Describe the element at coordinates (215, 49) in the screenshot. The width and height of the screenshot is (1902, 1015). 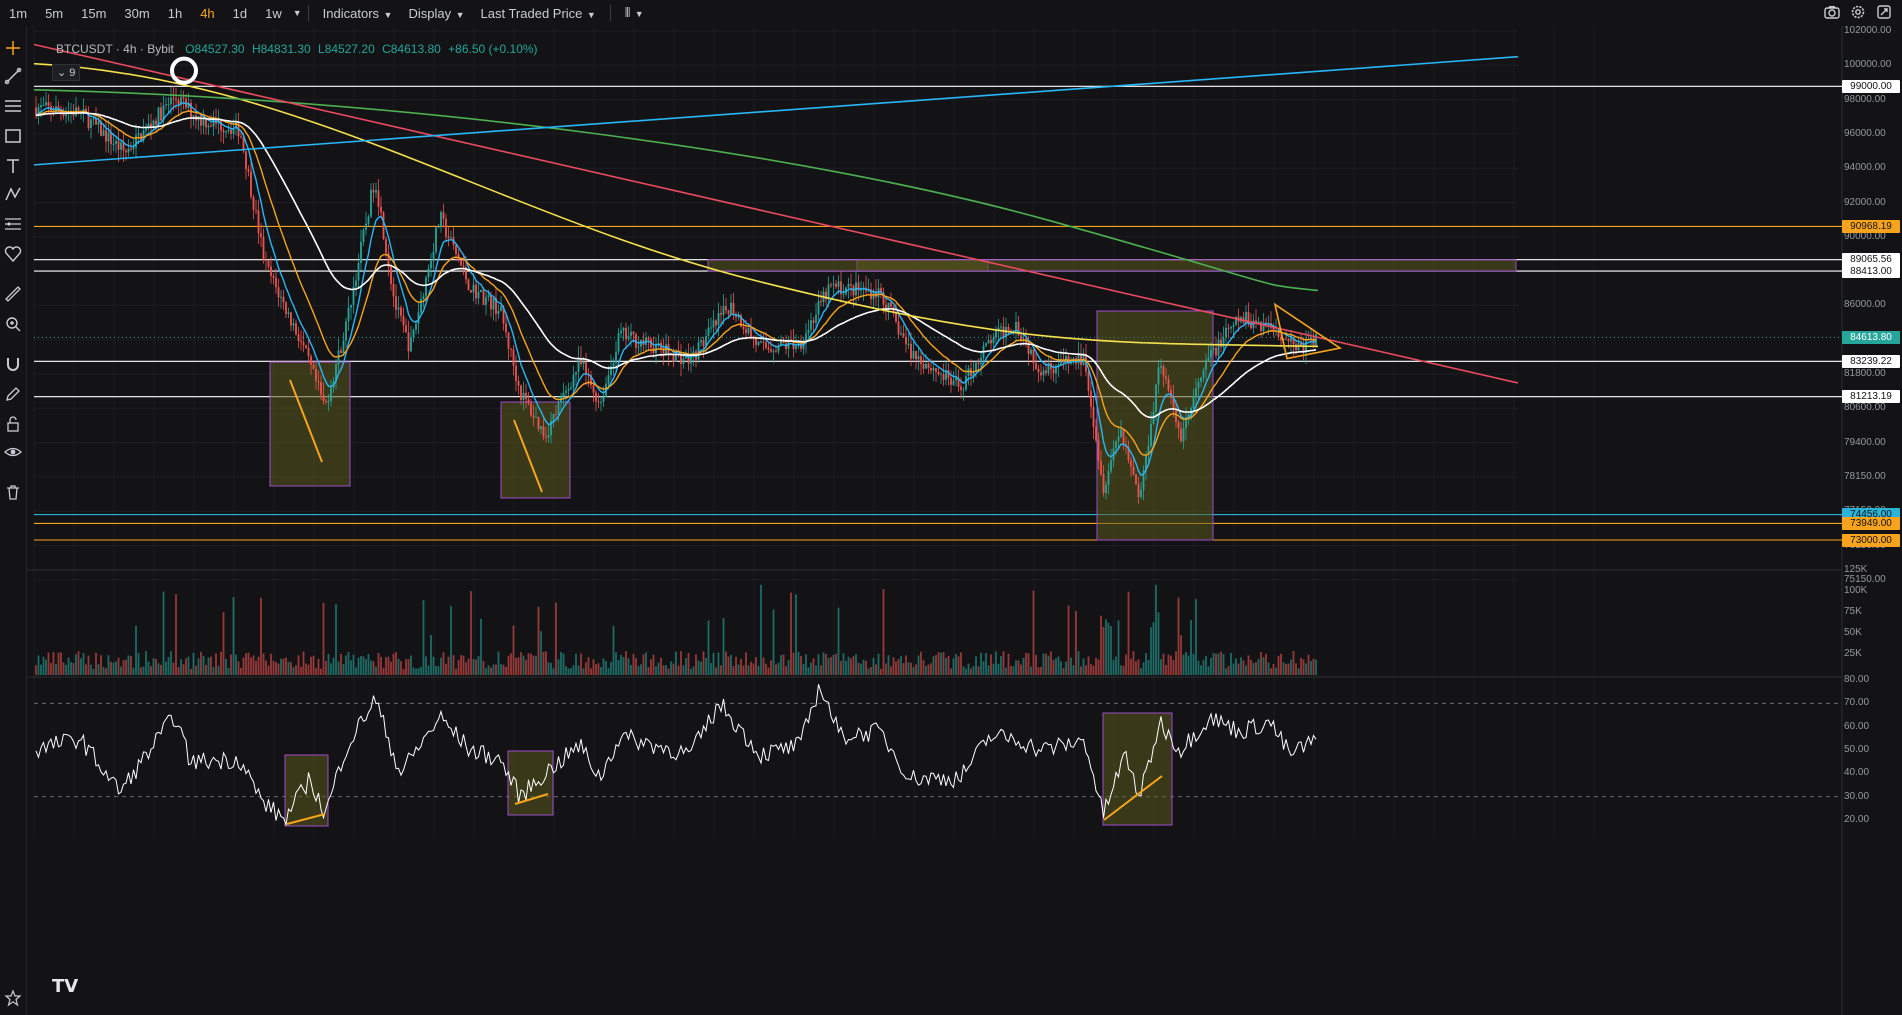
I see `ohlc-open: O84527.30` at that location.